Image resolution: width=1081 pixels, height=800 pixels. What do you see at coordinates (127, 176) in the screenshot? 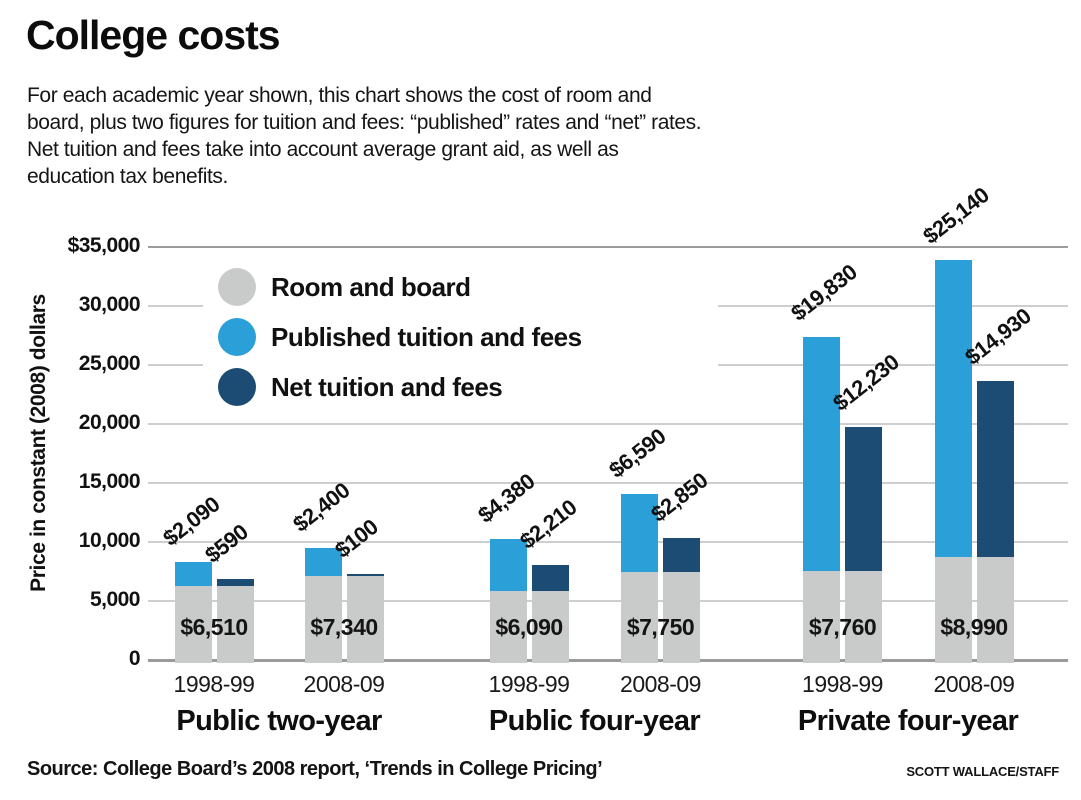
I see `description-line: education tax benefits.` at bounding box center [127, 176].